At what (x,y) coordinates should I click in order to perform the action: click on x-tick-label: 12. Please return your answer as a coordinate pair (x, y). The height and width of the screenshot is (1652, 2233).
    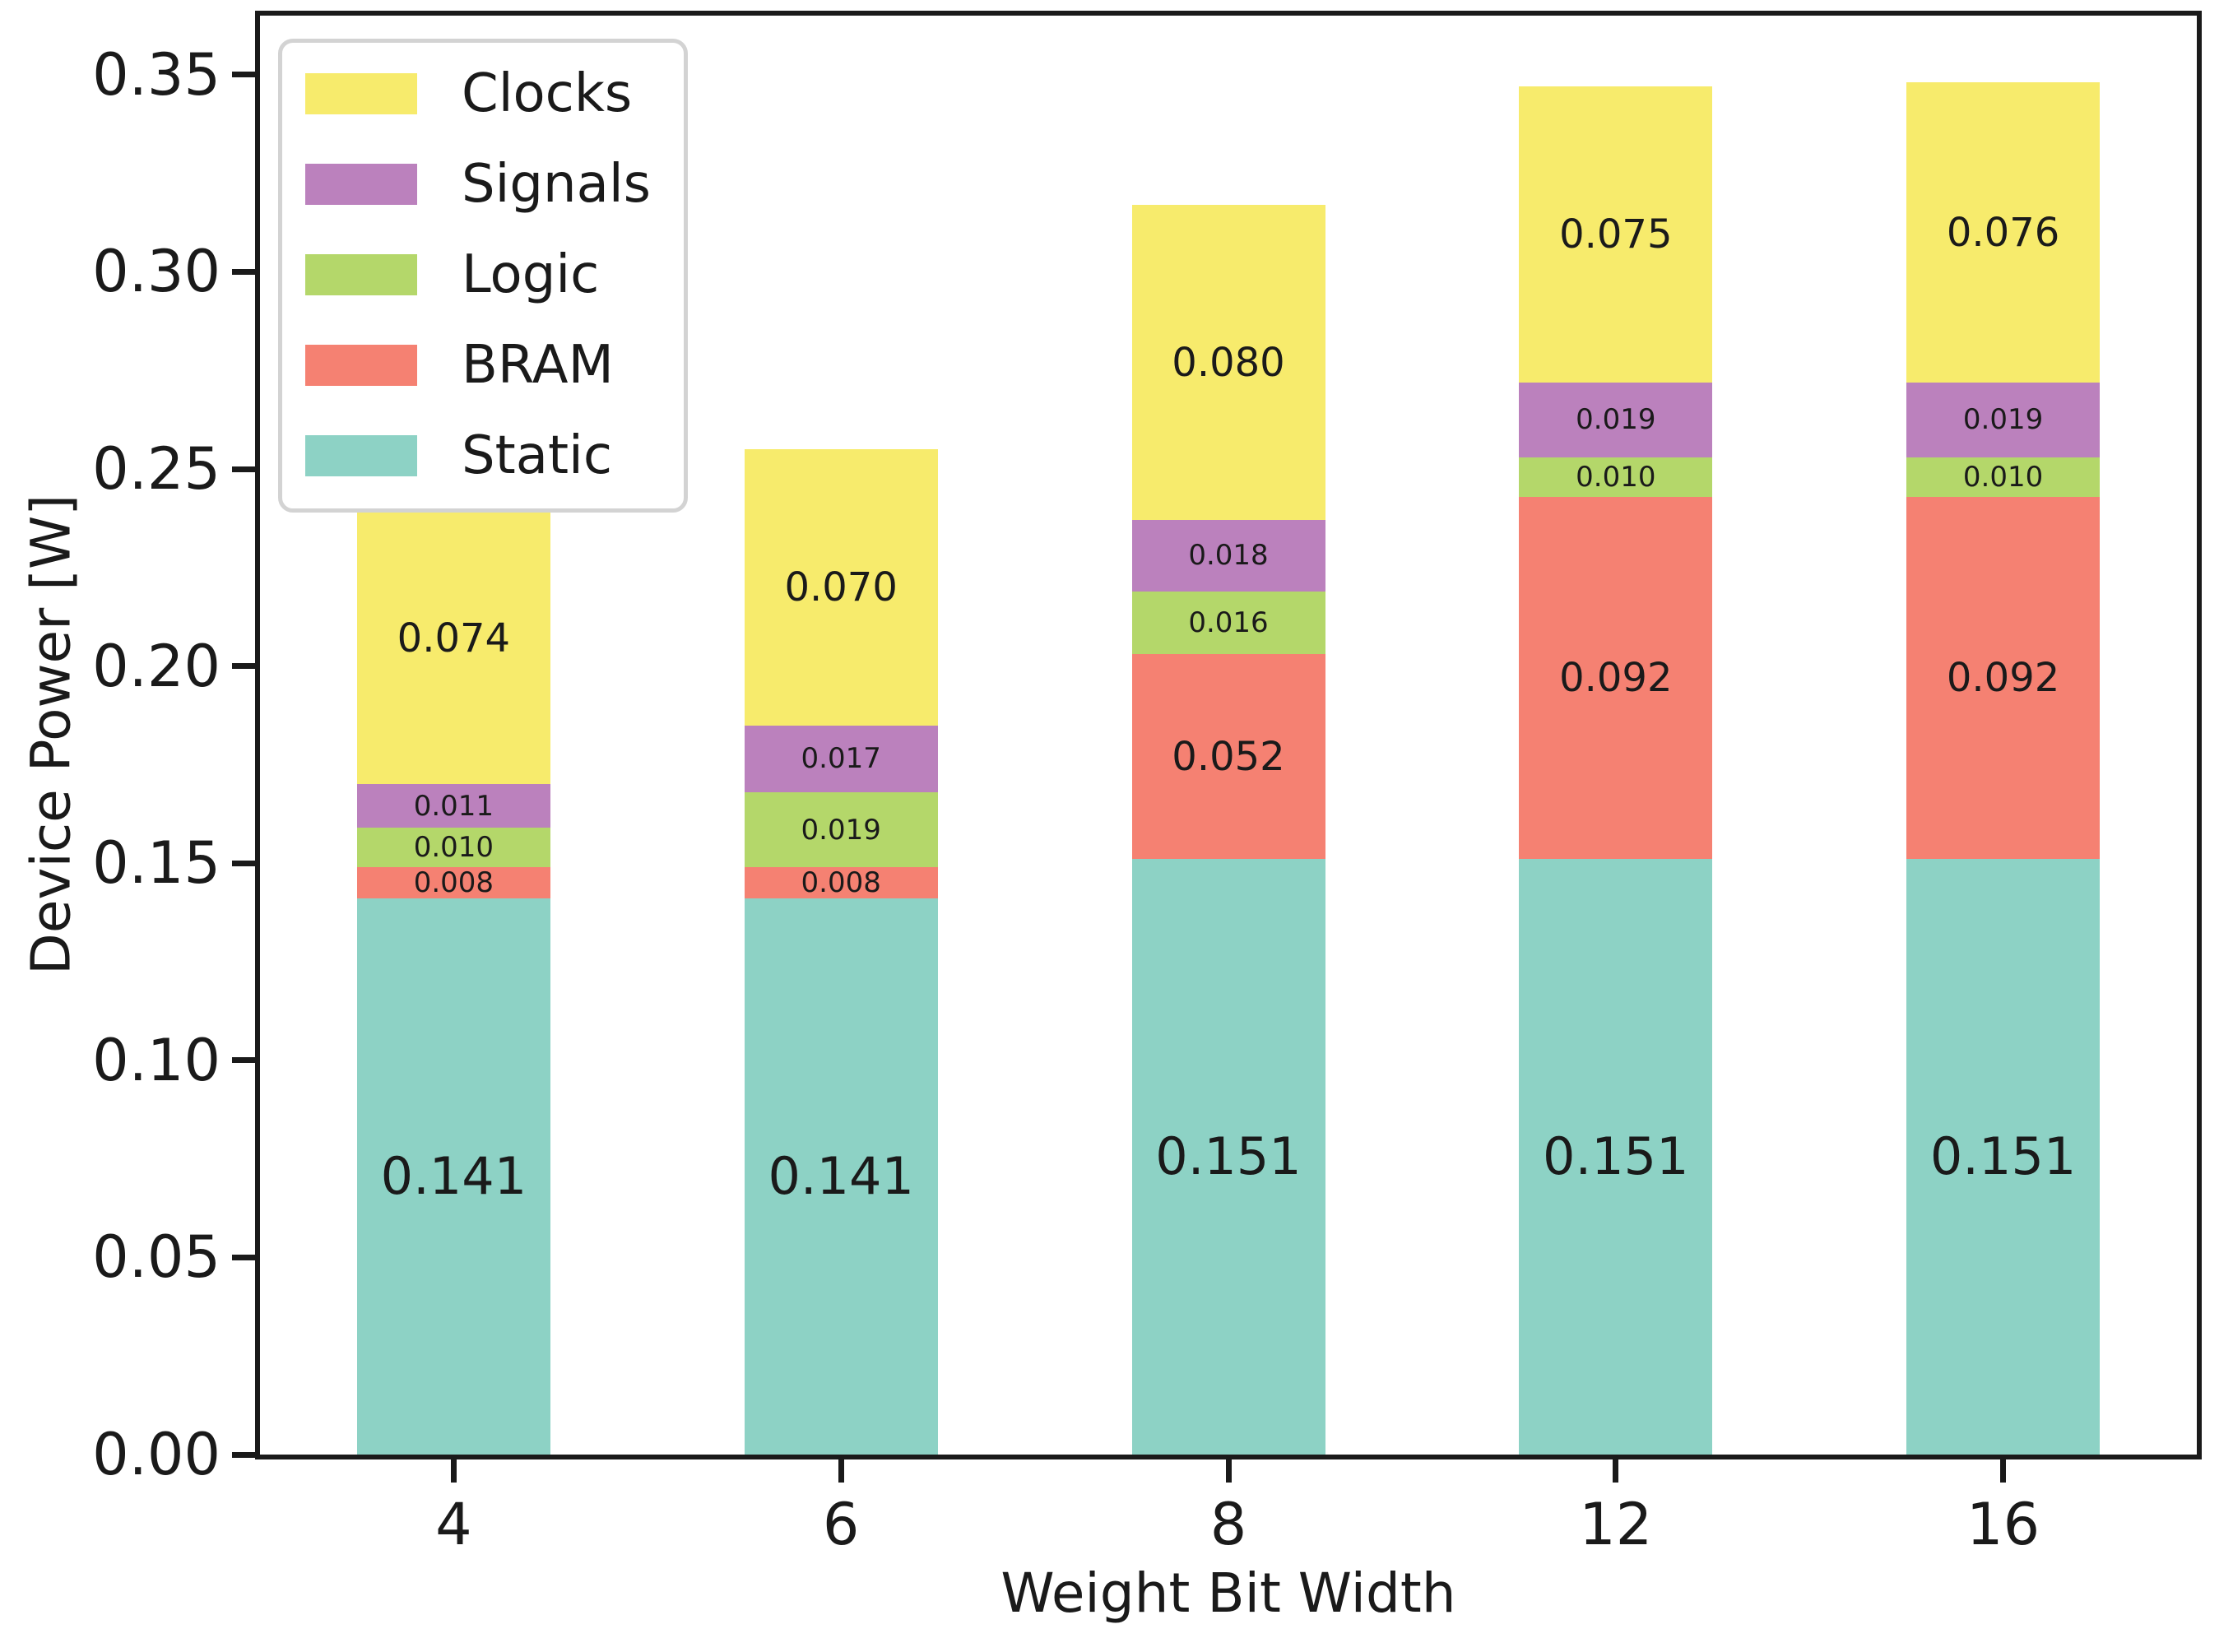
    Looking at the image, I should click on (1616, 1524).